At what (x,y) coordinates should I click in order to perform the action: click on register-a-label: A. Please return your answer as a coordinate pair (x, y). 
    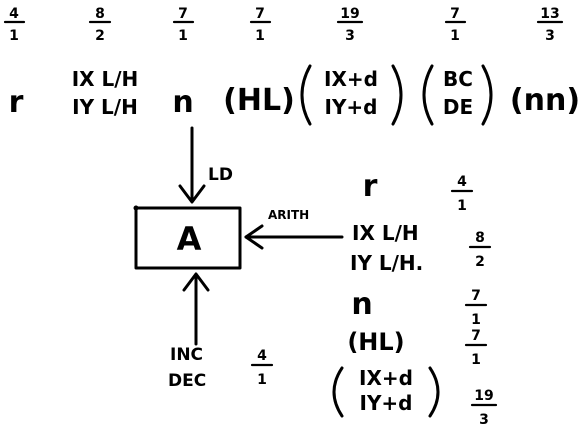
    Looking at the image, I should click on (189, 239).